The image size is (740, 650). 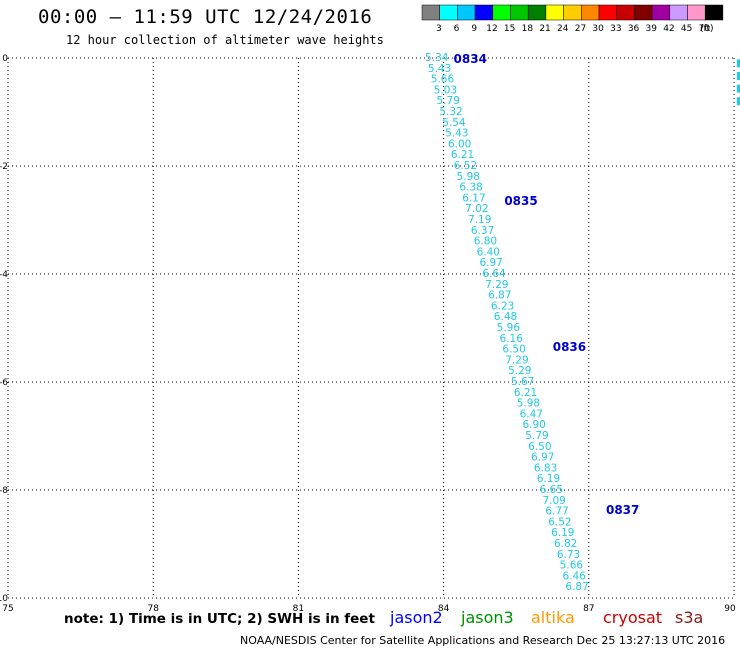 I want to click on wave-height-label: 6.64, so click(x=494, y=274).